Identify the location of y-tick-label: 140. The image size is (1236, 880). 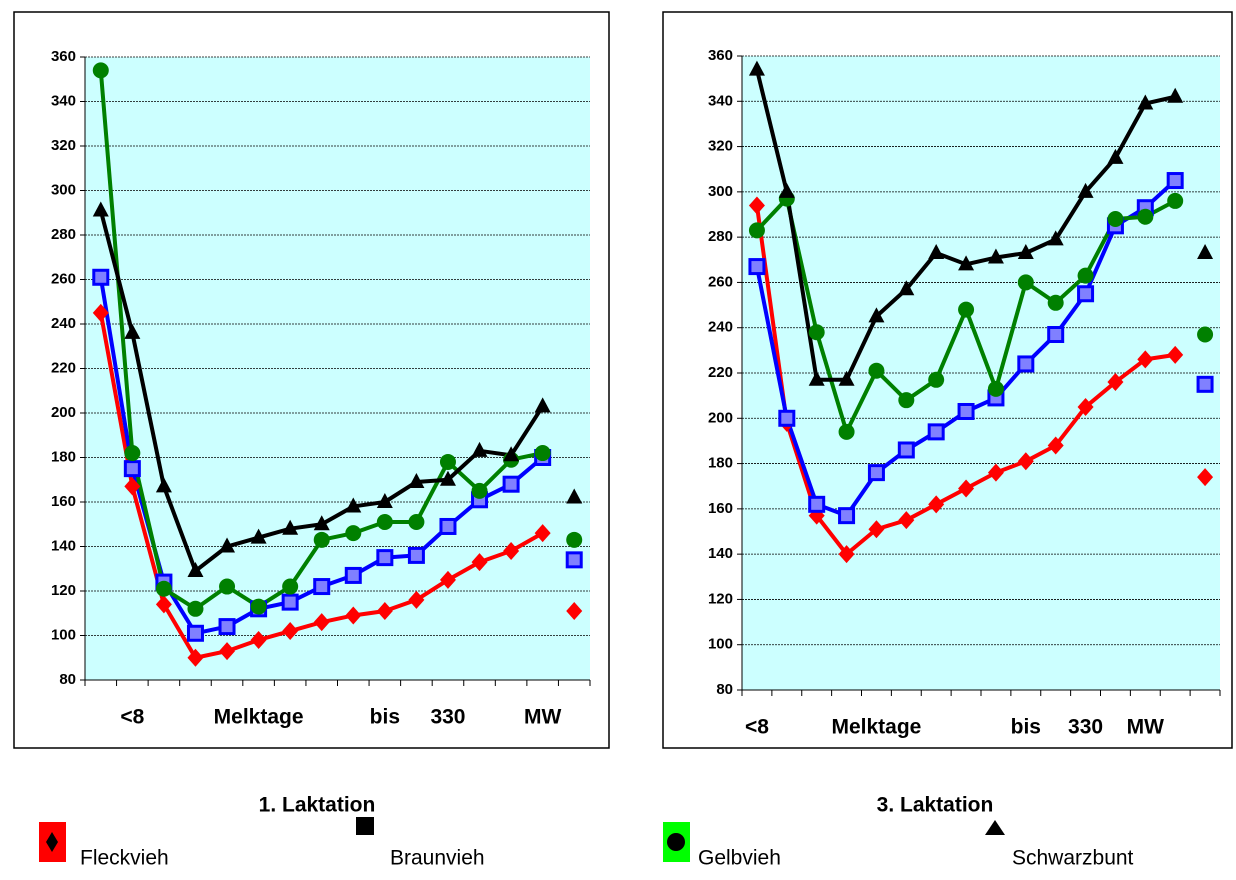
(63, 545).